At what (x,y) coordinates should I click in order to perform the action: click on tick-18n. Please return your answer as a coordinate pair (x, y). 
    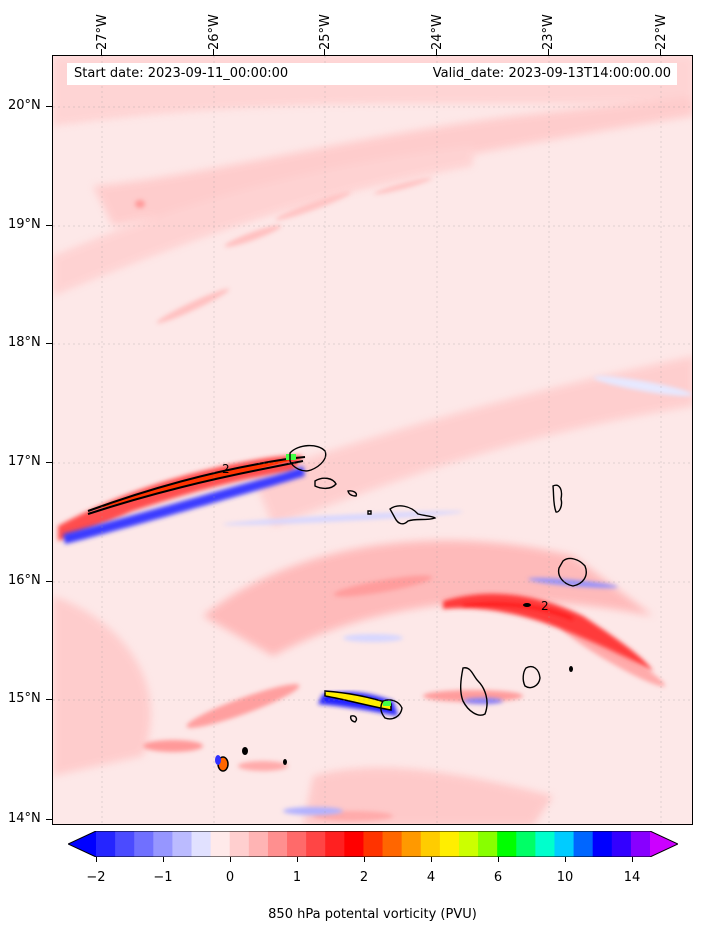
    Looking at the image, I should click on (49, 343).